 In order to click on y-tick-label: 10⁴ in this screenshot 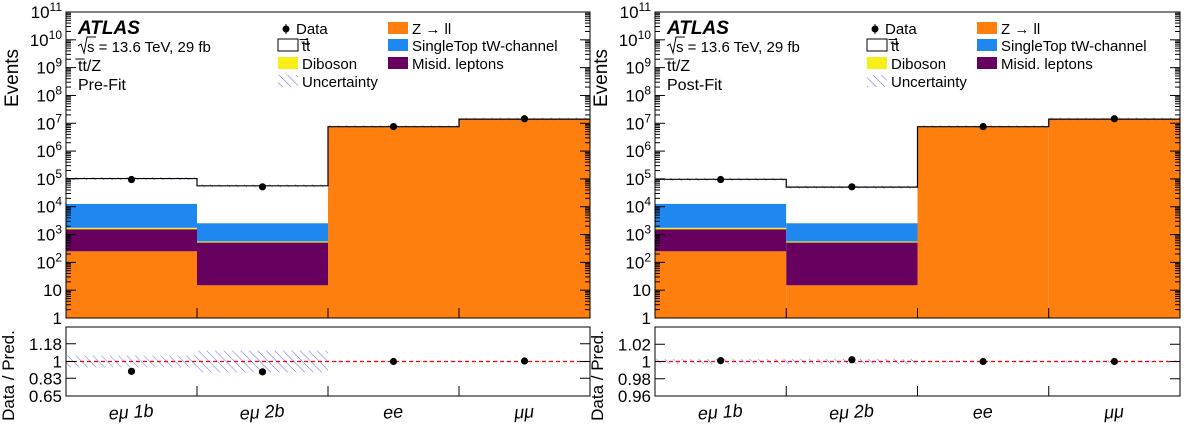, I will do `click(638, 206)`.